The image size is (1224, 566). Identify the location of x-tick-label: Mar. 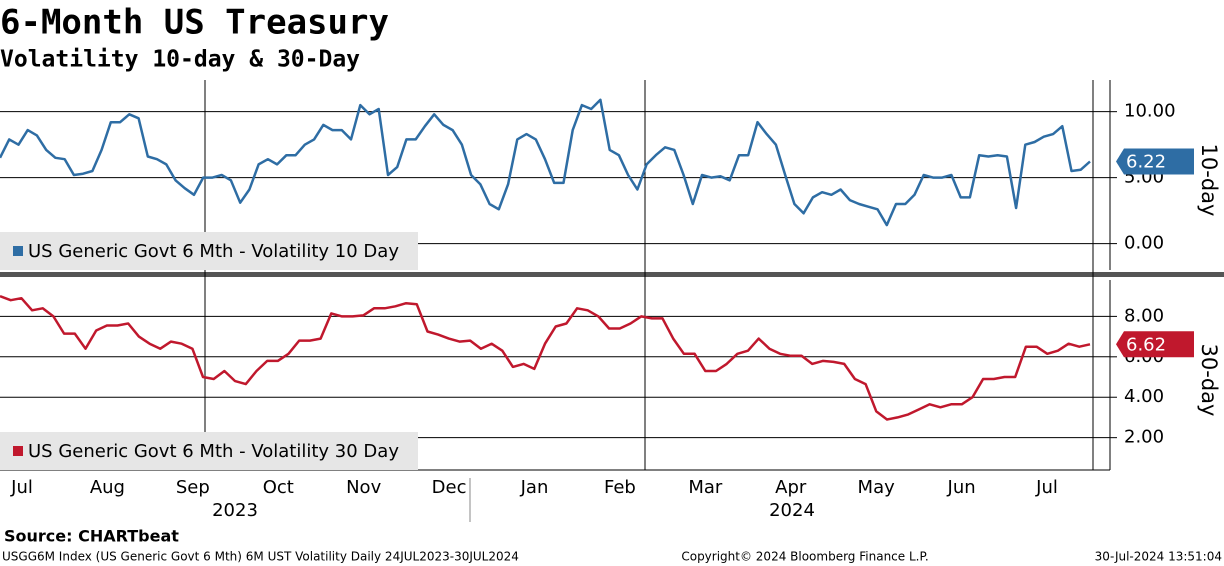
(705, 487).